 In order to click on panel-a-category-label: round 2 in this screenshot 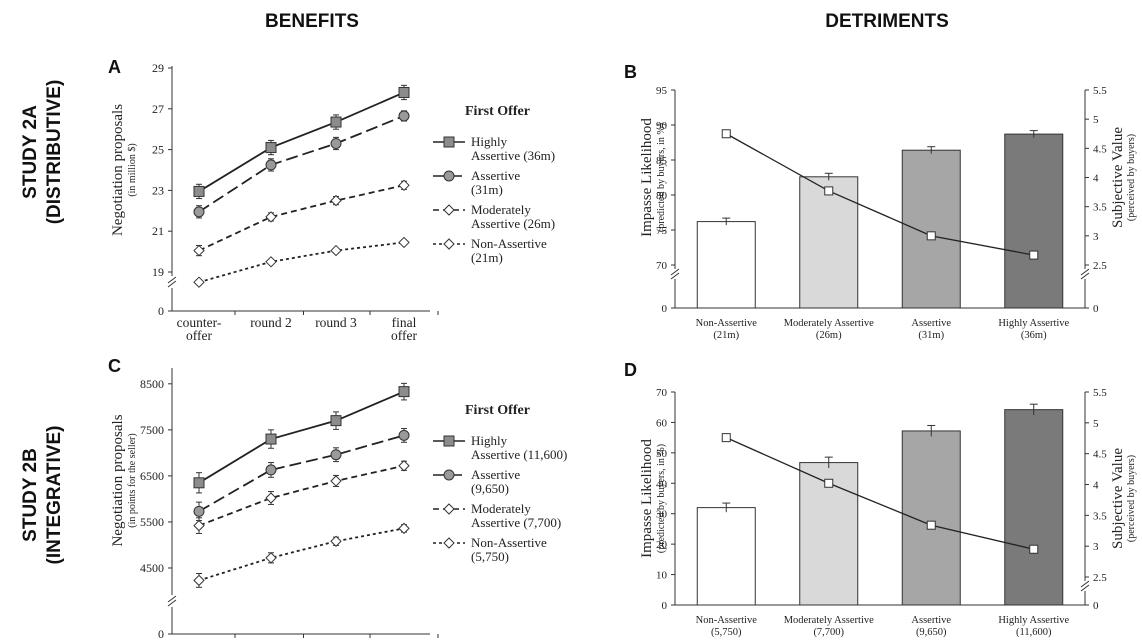, I will do `click(271, 322)`.